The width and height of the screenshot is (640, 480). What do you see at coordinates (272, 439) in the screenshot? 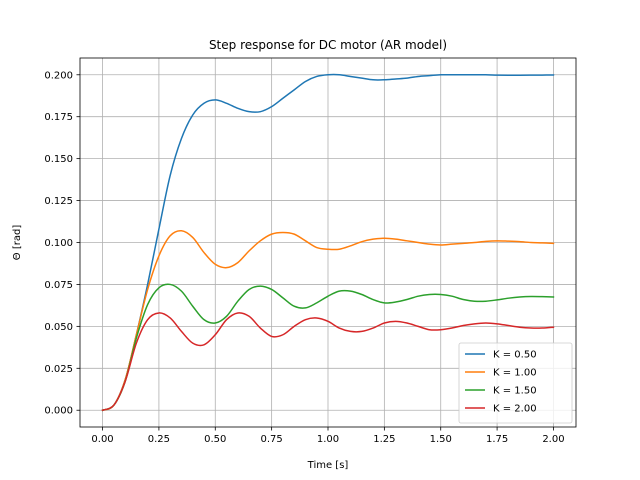
I see `x-tick-label: 0.75` at bounding box center [272, 439].